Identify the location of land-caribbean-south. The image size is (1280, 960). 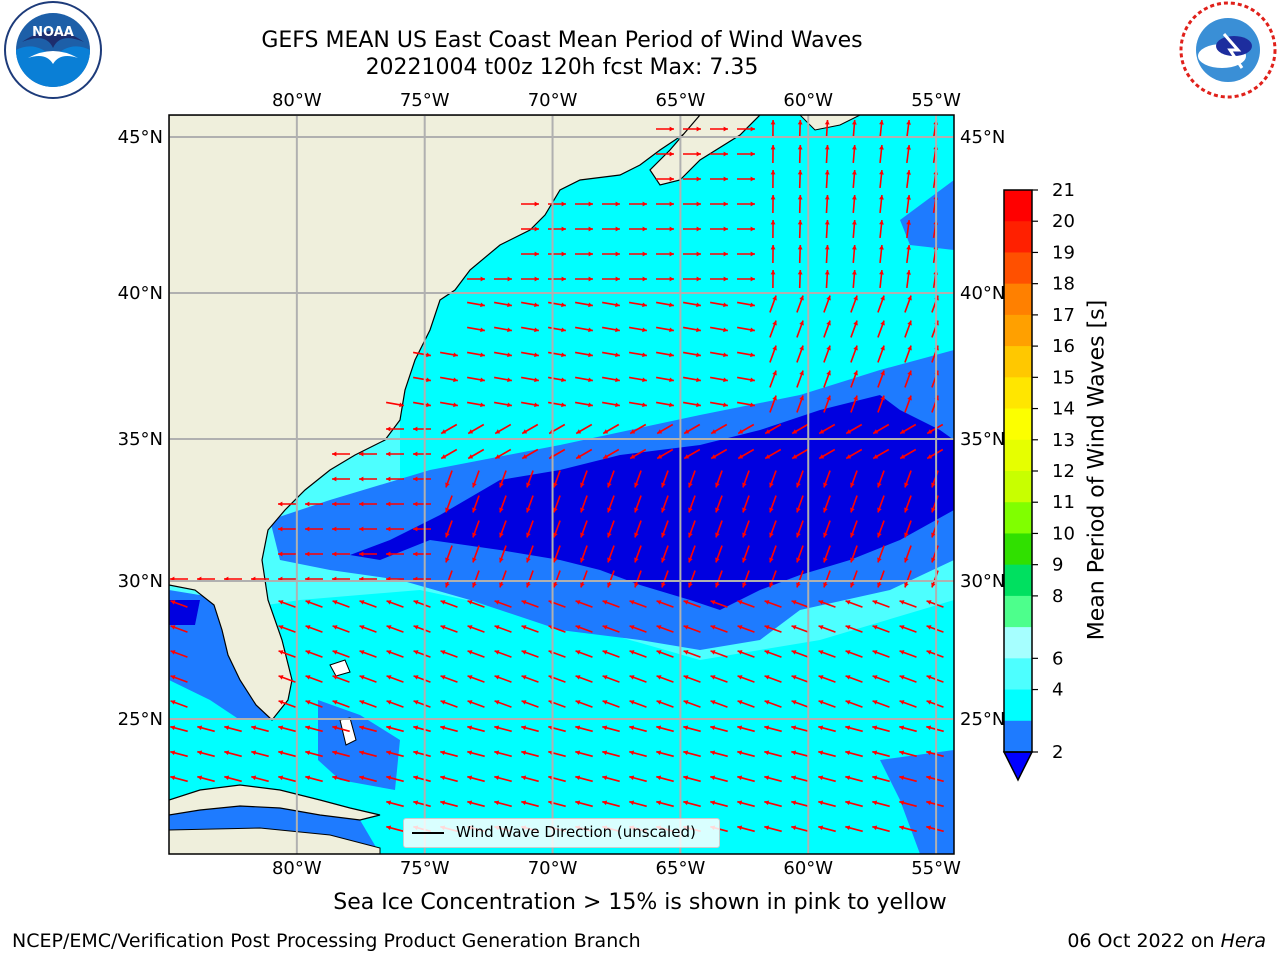
(275, 840).